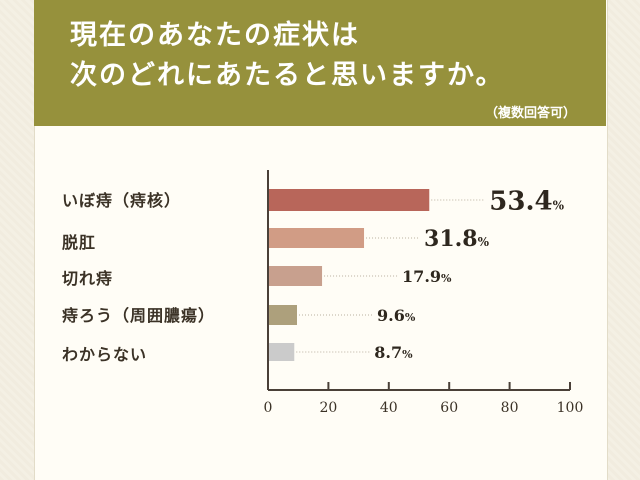 The width and height of the screenshot is (640, 480). Describe the element at coordinates (530, 113) in the screenshot. I see `multiple-answer-note: （複数回答可）` at that location.